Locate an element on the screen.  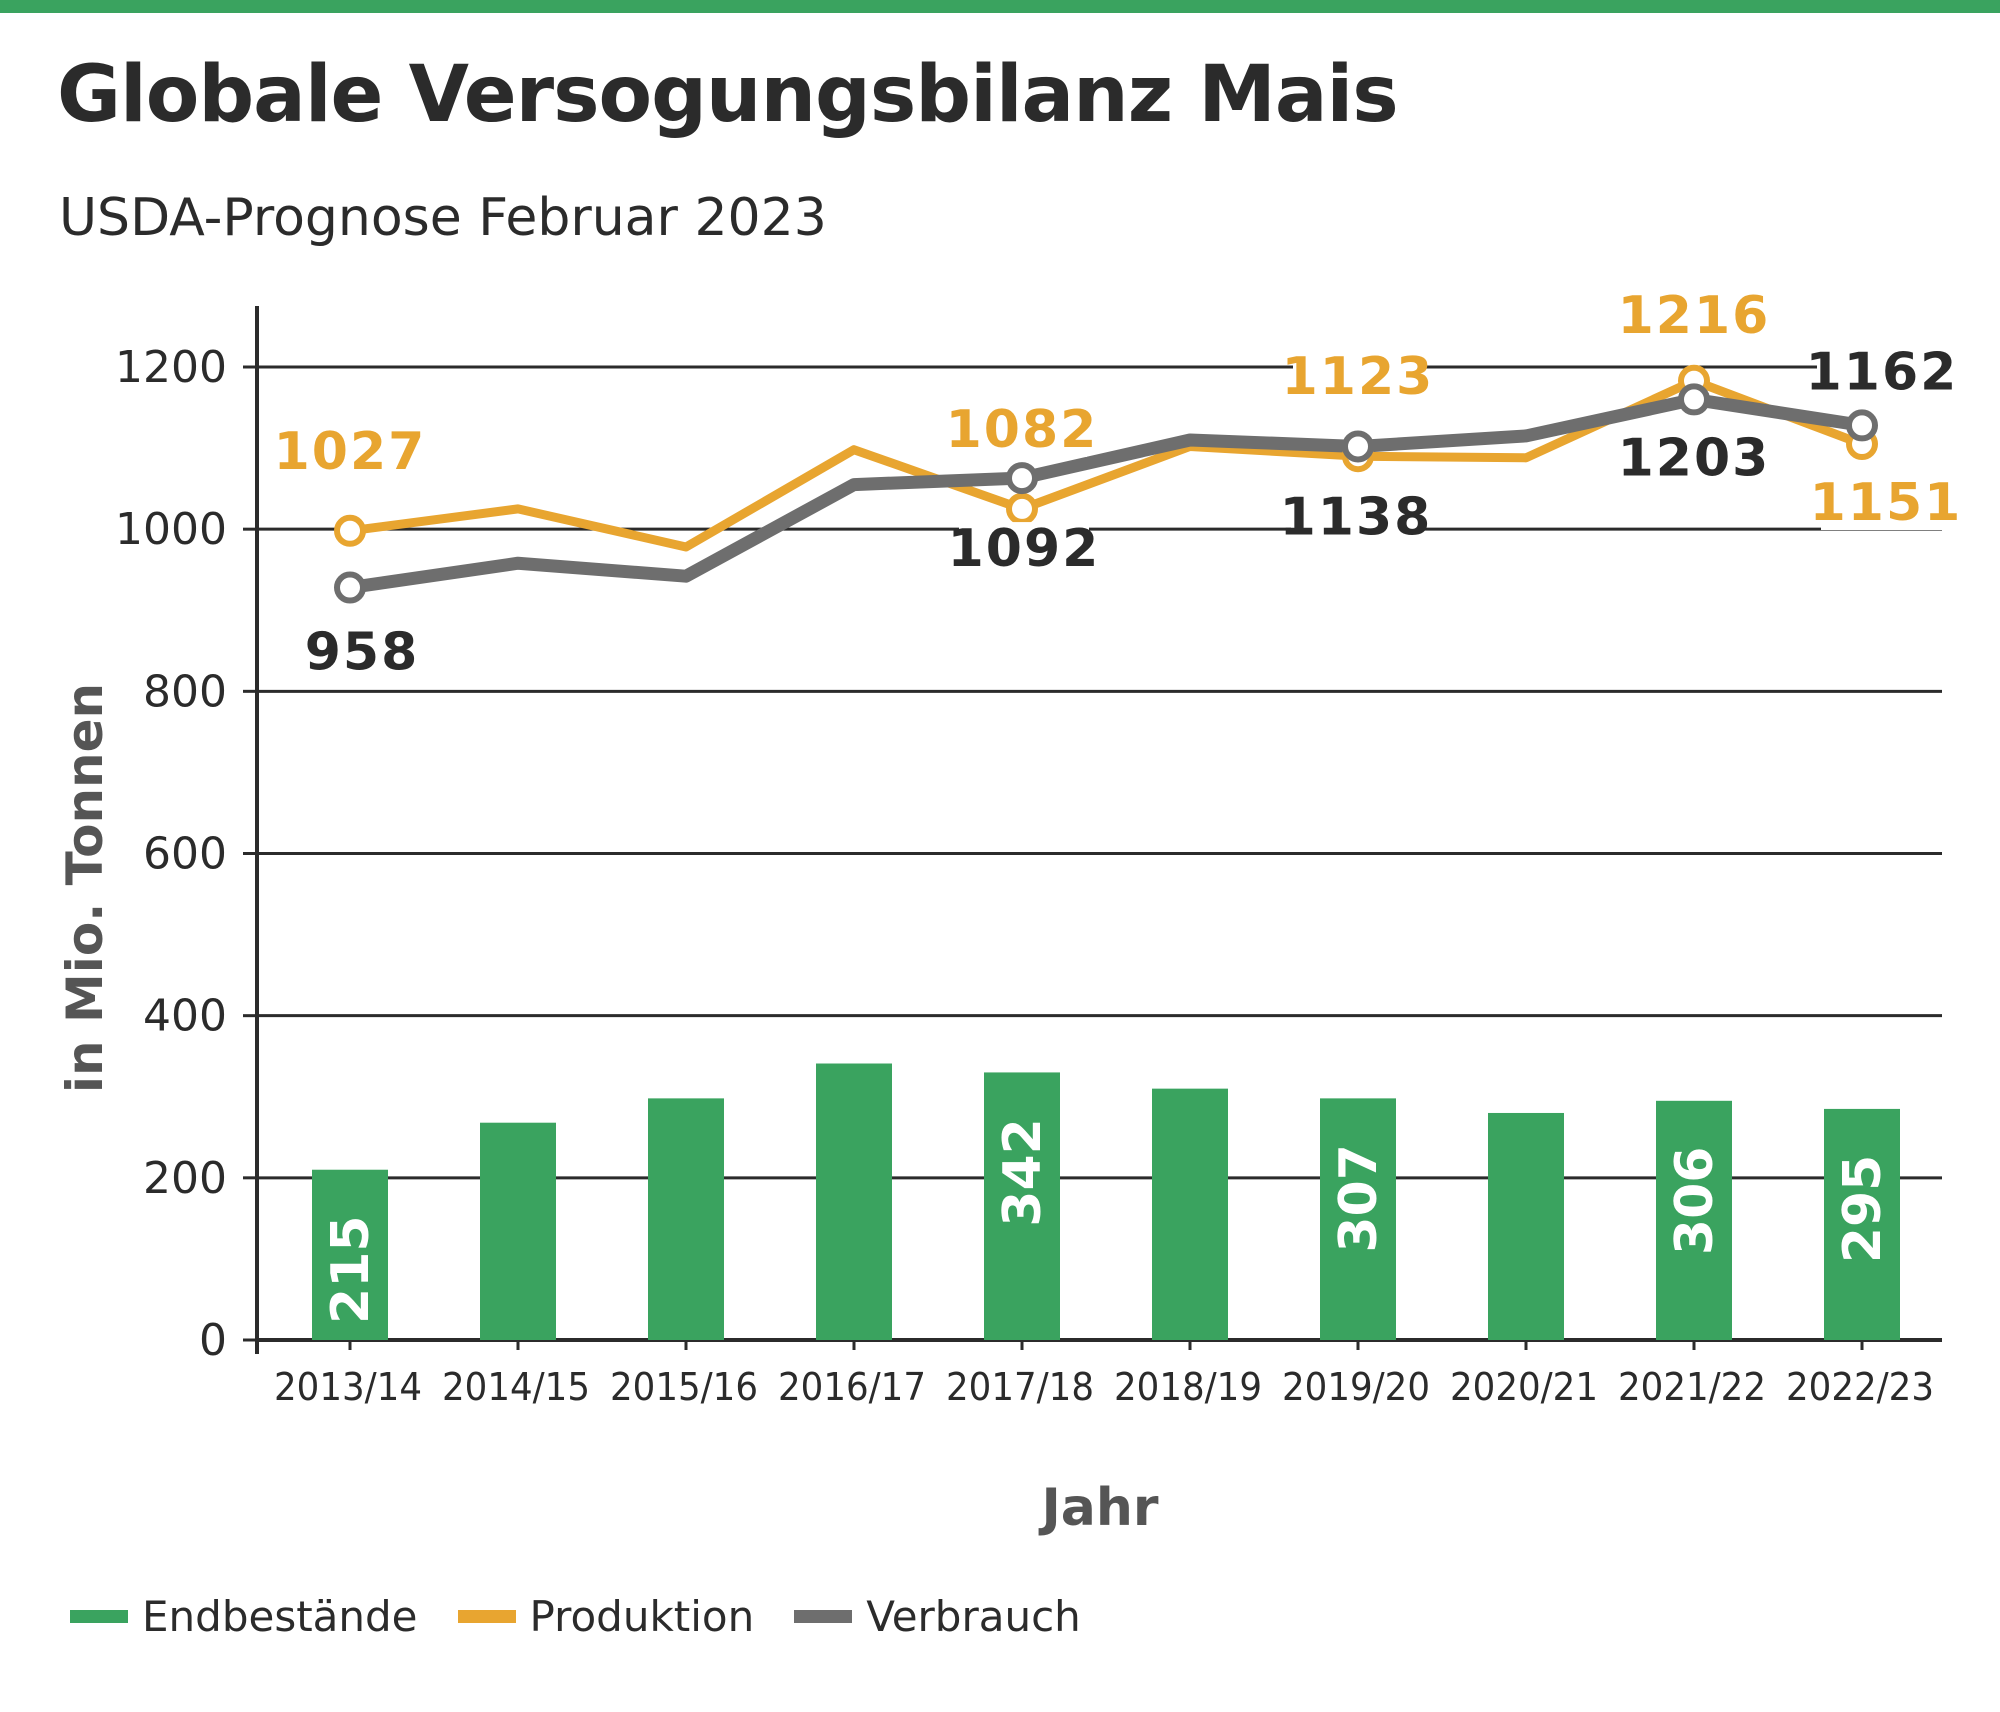
legend: Endbestände Produktion Verbrauch is located at coordinates (575, 1616).